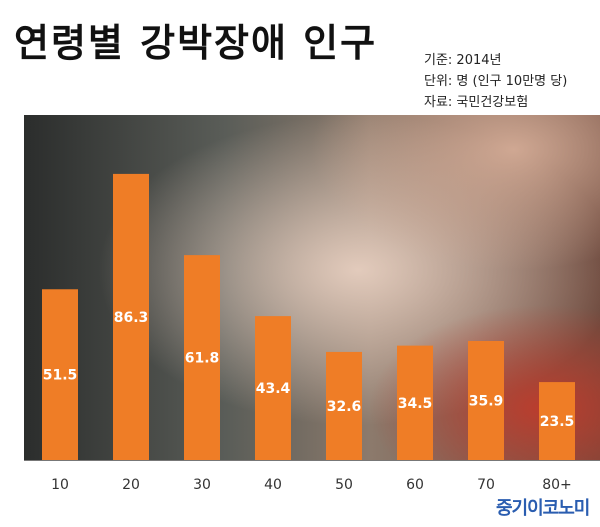  I want to click on bar-80+, so click(557, 421).